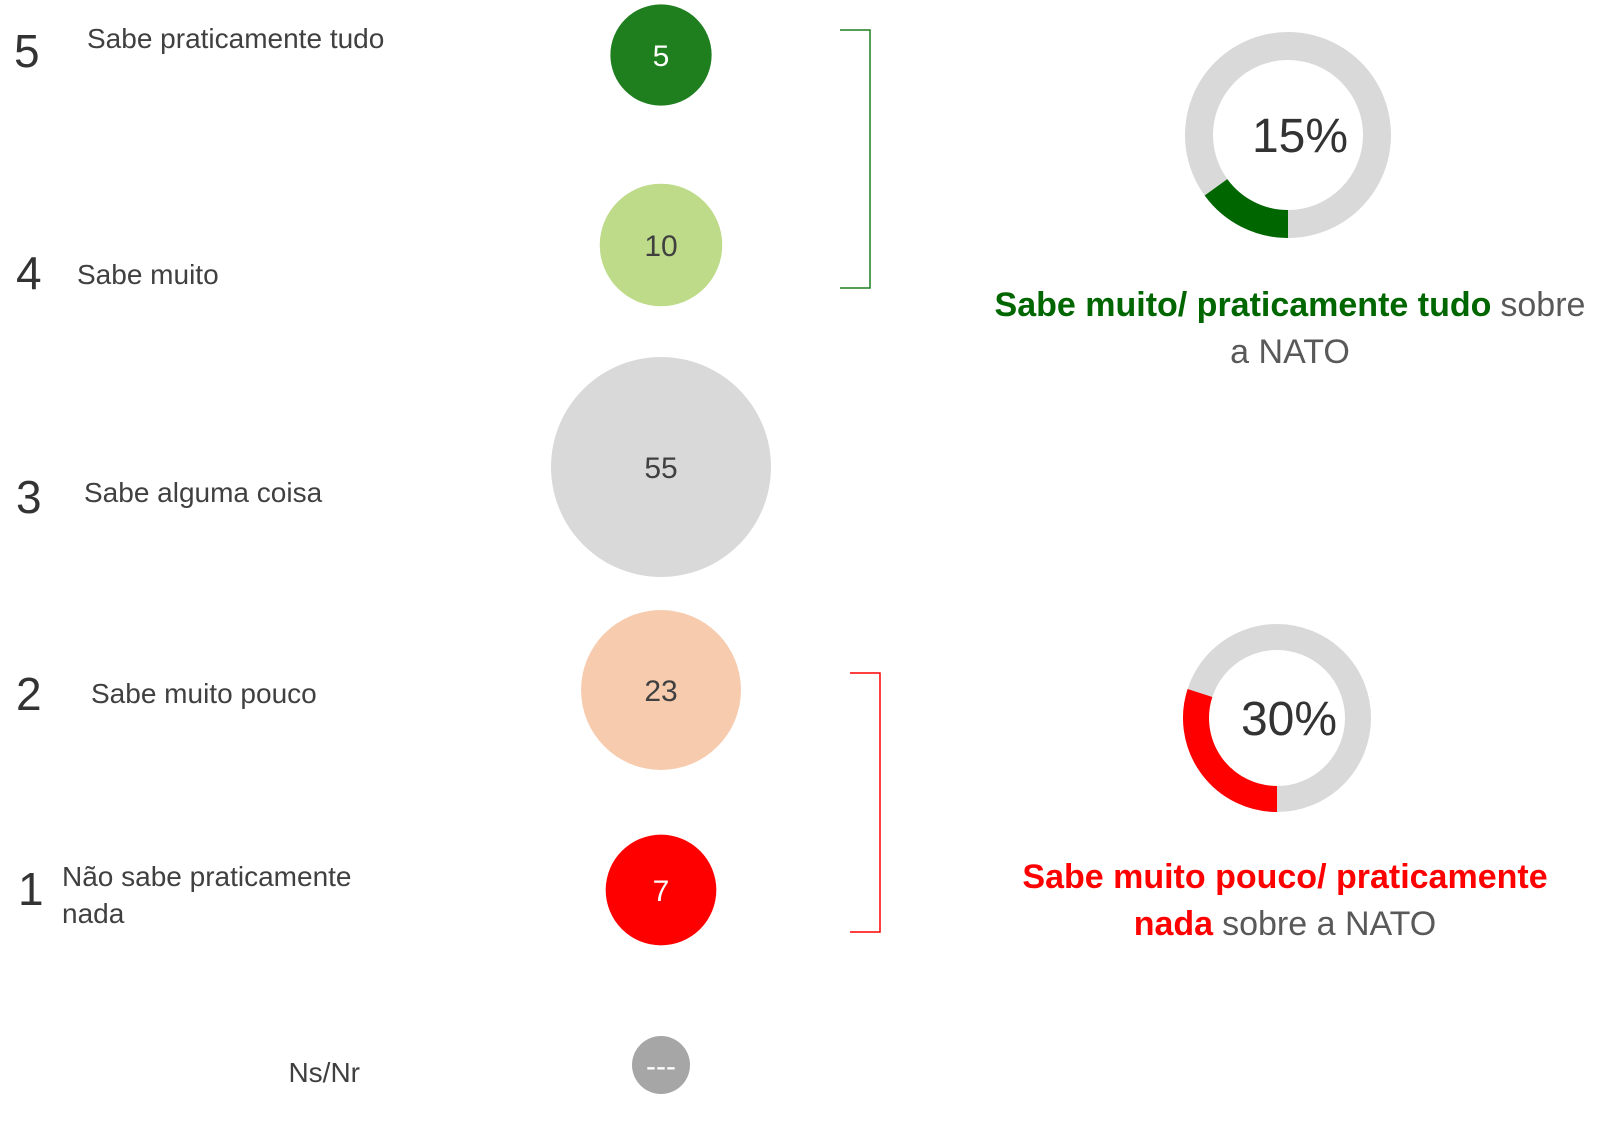 The image size is (1612, 1121). What do you see at coordinates (29, 273) in the screenshot?
I see `level-code: 4` at bounding box center [29, 273].